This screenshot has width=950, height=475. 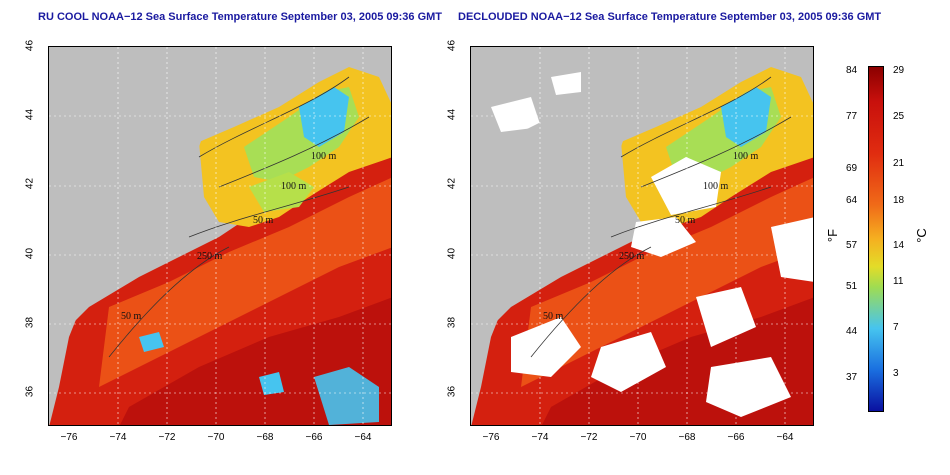 What do you see at coordinates (852, 245) in the screenshot?
I see `colorbar-f-tick: 57` at bounding box center [852, 245].